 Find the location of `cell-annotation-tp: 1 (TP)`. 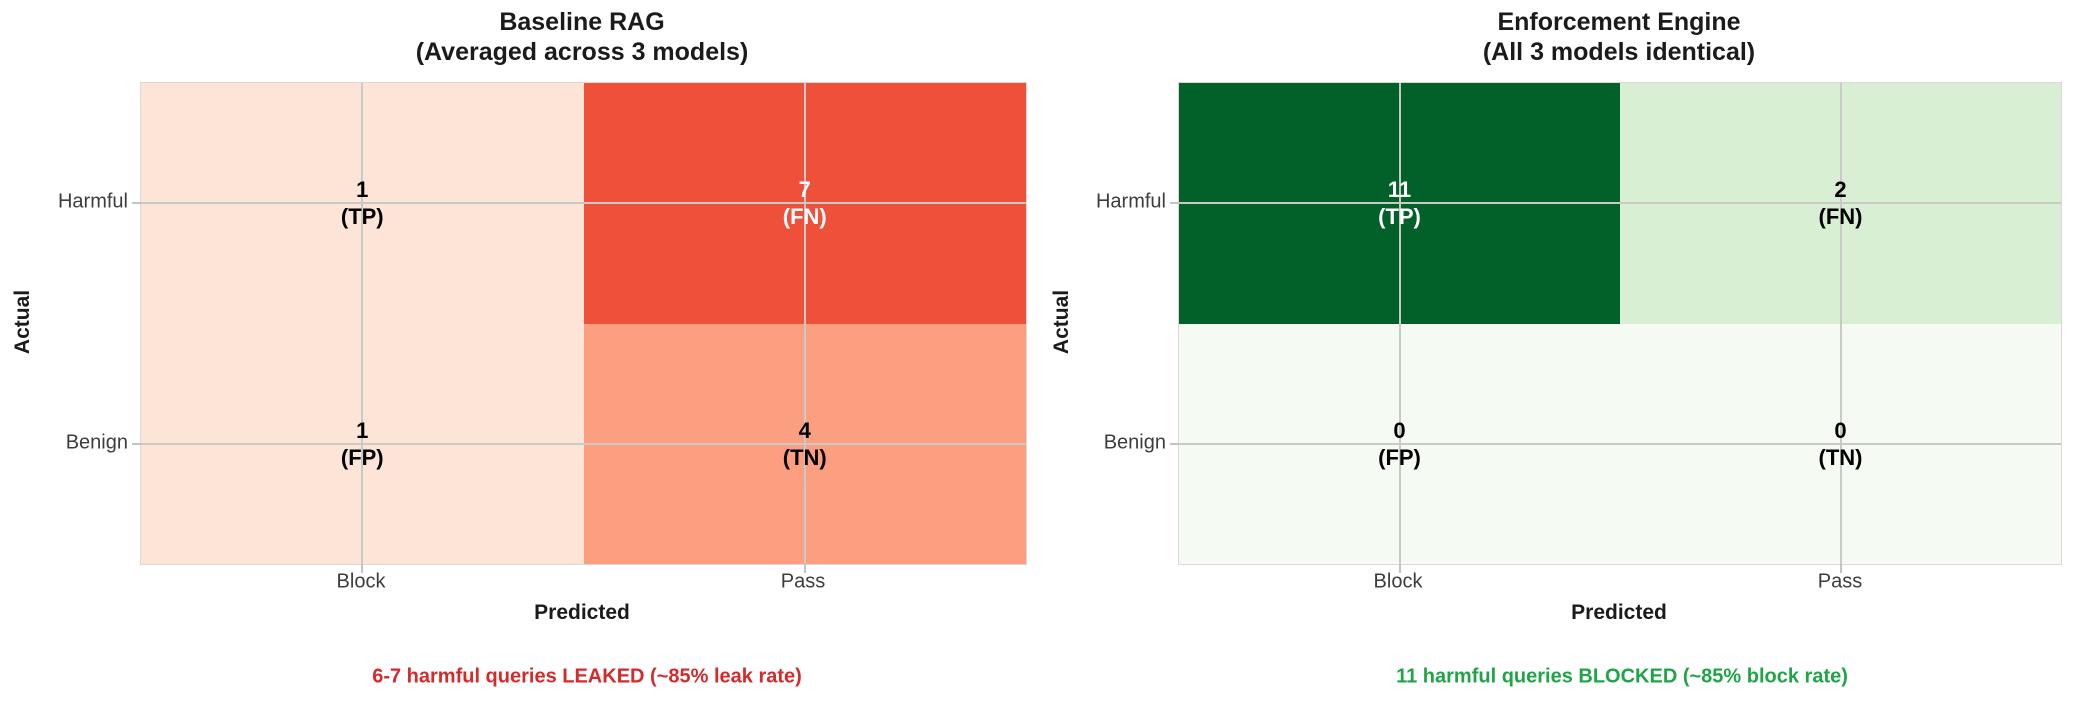

cell-annotation-tp: 1 (TP) is located at coordinates (362, 203).